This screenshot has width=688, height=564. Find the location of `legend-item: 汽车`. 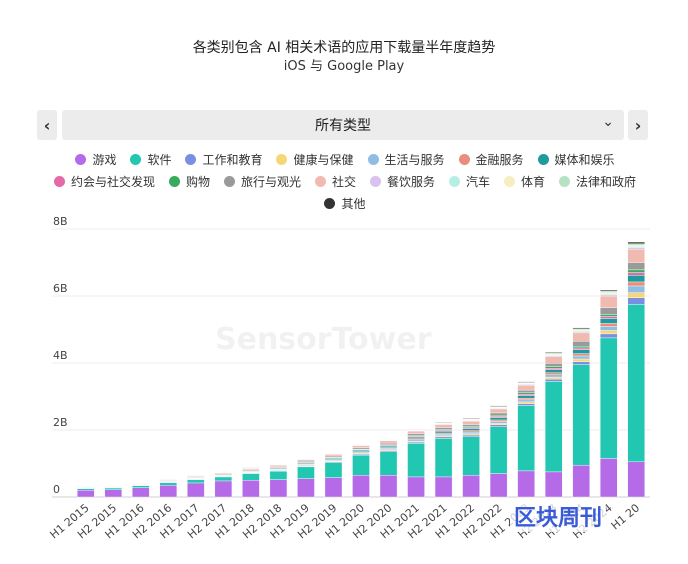

legend-item: 汽车 is located at coordinates (469, 181).